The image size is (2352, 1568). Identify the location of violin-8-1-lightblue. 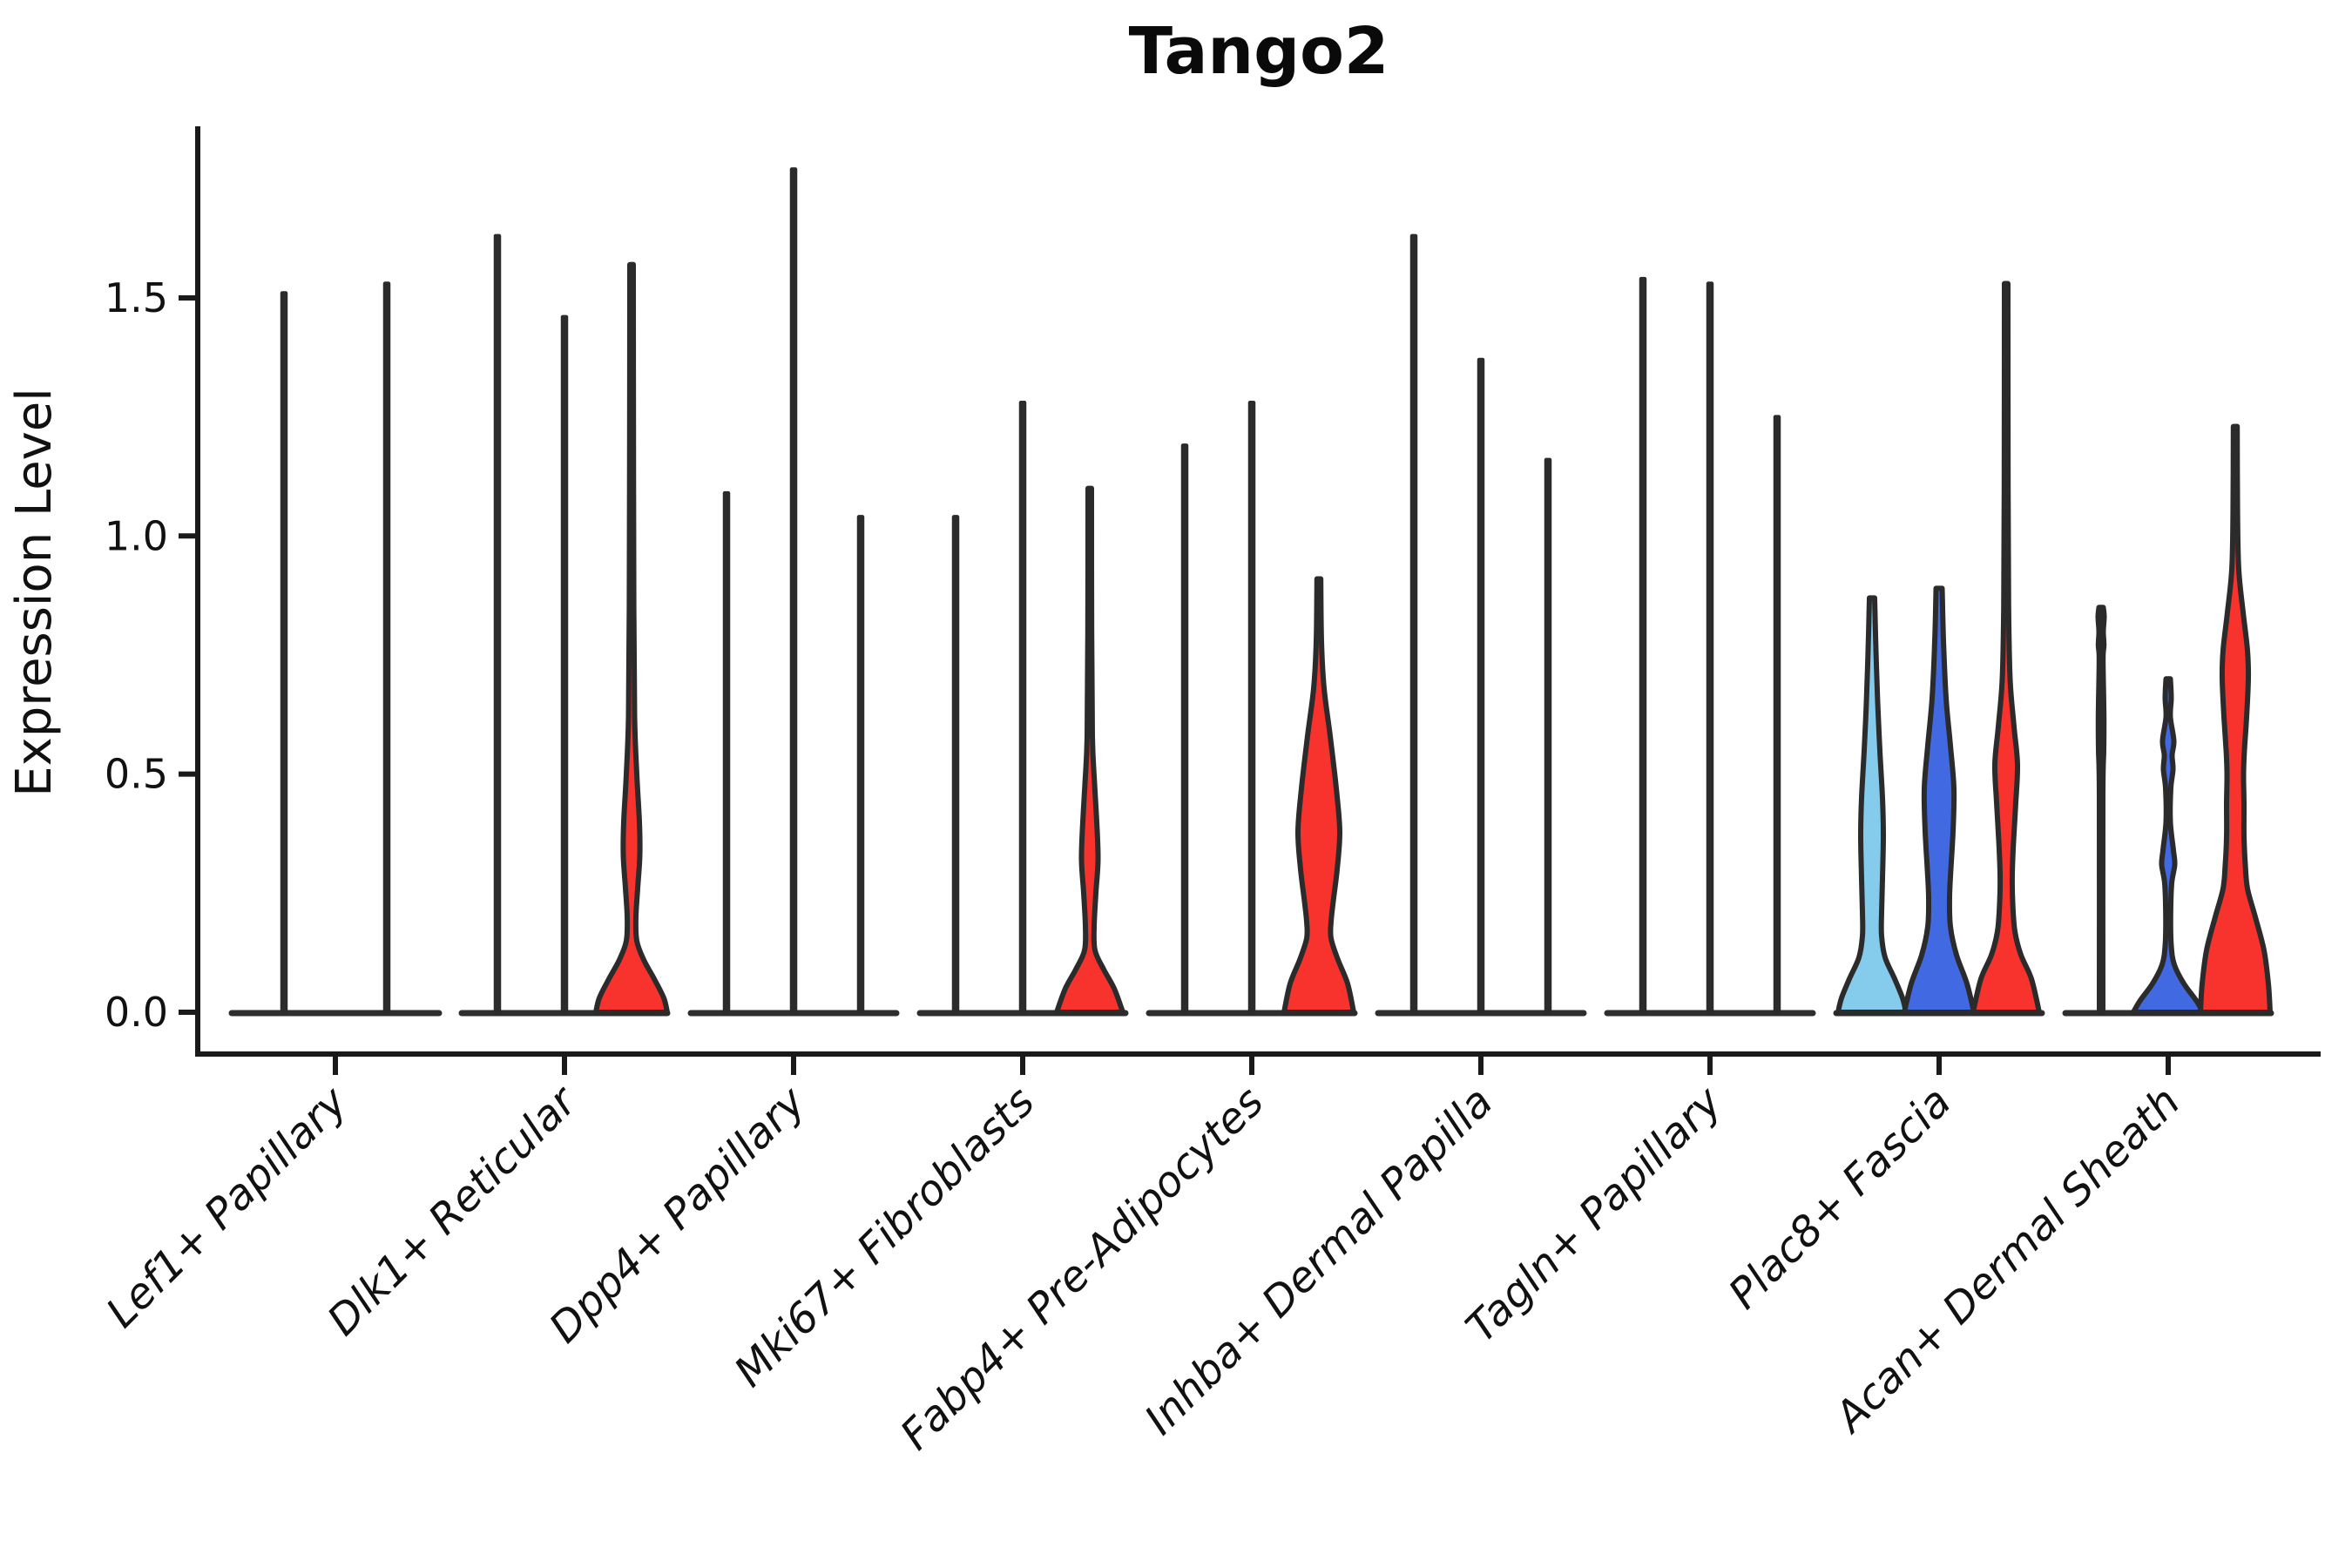
(1872, 805).